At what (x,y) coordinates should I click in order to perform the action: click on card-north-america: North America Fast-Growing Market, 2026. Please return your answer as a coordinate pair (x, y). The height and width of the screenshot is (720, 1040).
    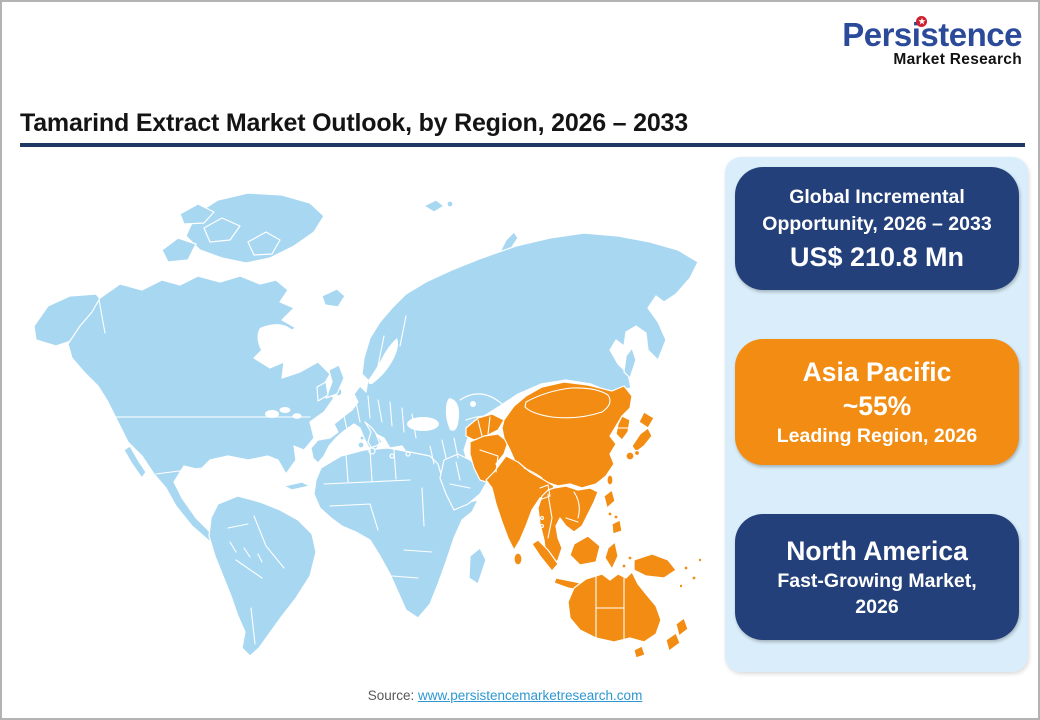
    Looking at the image, I should click on (877, 577).